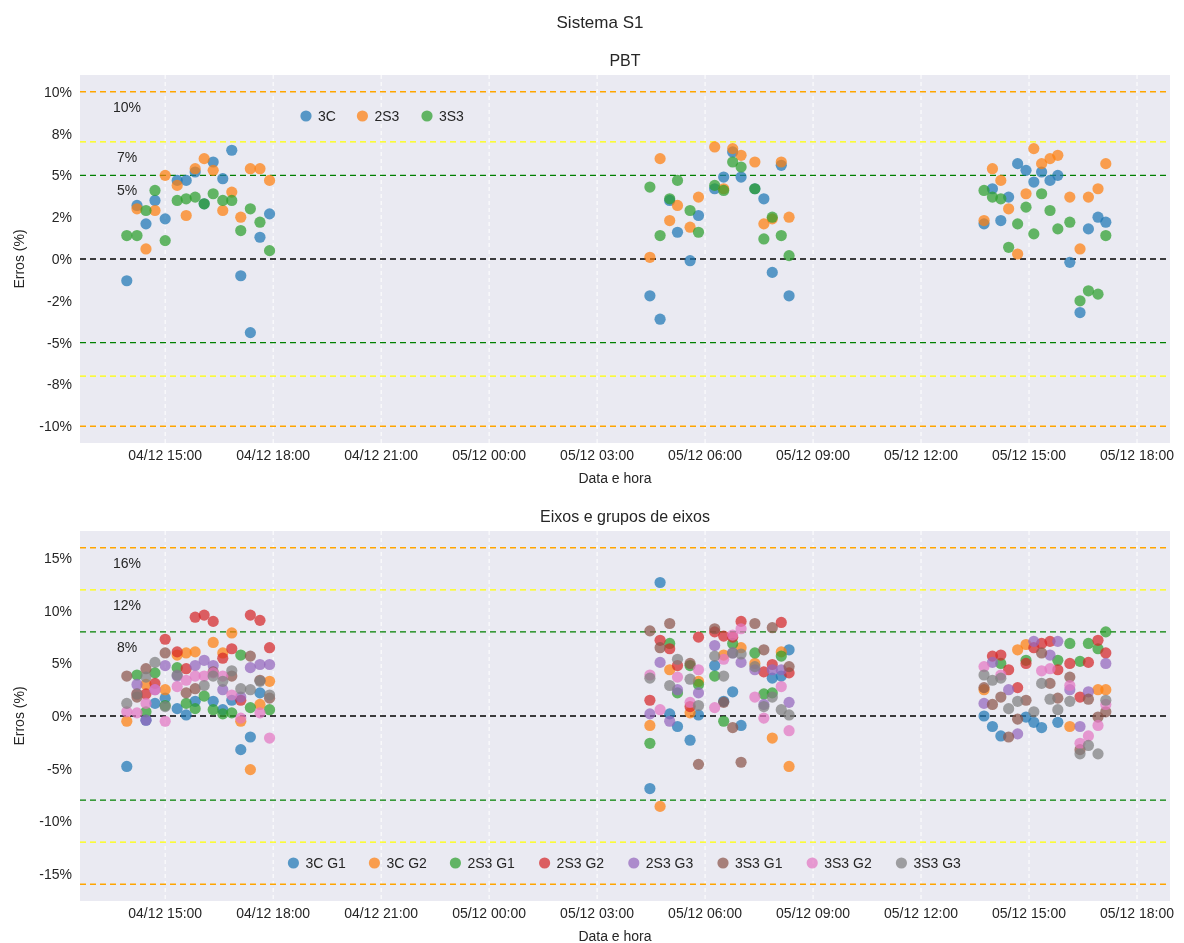 The height and width of the screenshot is (943, 1184). What do you see at coordinates (327, 116) in the screenshot?
I see `legend-label: 3C` at bounding box center [327, 116].